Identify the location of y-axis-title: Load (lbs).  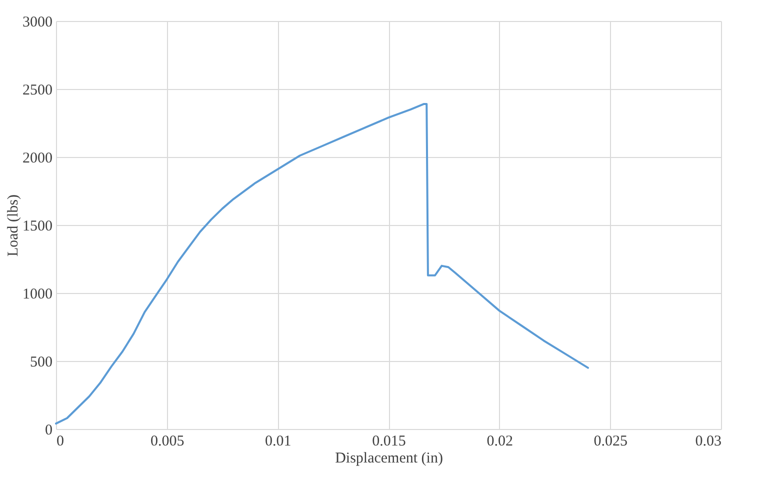
(14, 225).